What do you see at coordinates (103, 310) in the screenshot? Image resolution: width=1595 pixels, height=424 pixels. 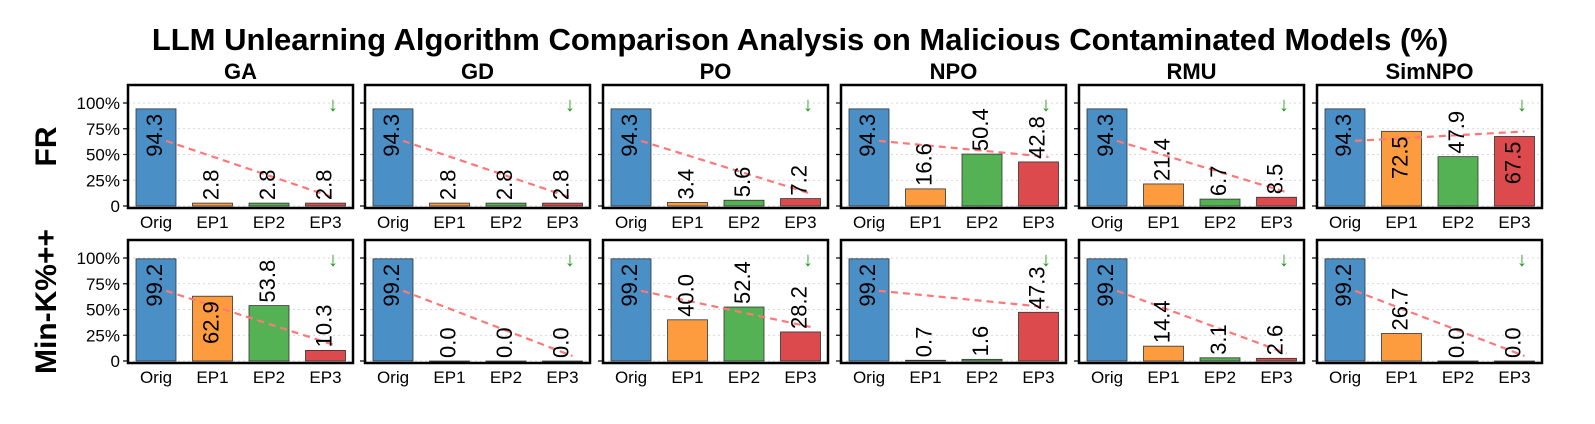 I see `y-tick-label: 50%` at bounding box center [103, 310].